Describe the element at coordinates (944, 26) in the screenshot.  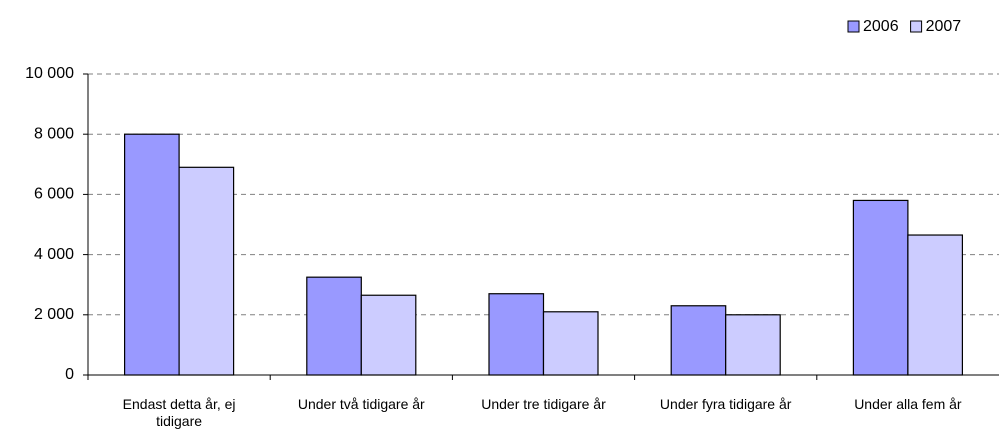
I see `legend-label: 2007` at that location.